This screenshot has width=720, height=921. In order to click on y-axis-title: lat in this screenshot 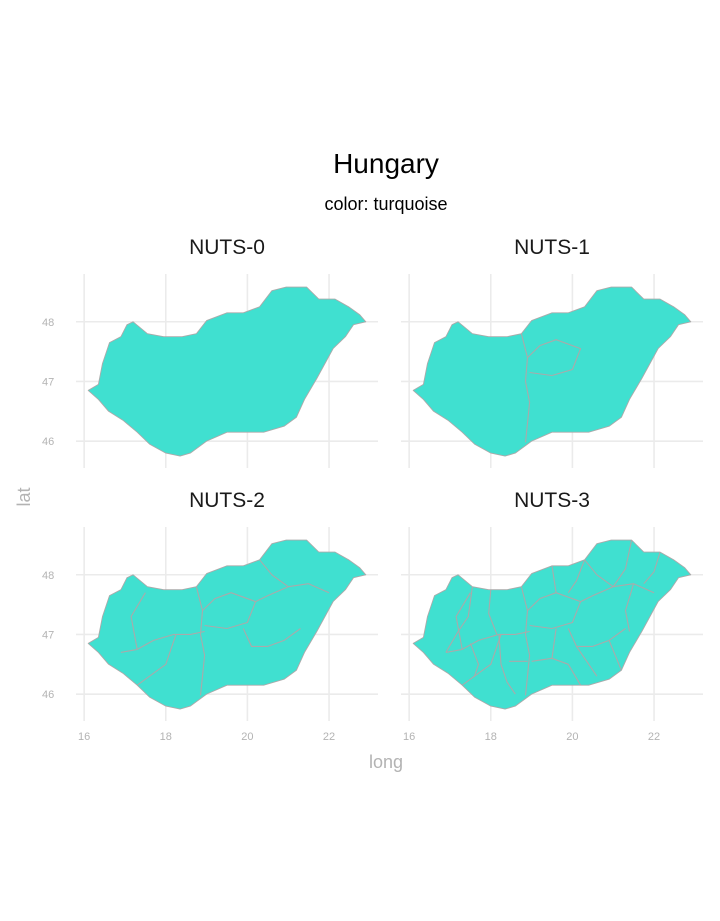, I will do `click(24, 496)`.